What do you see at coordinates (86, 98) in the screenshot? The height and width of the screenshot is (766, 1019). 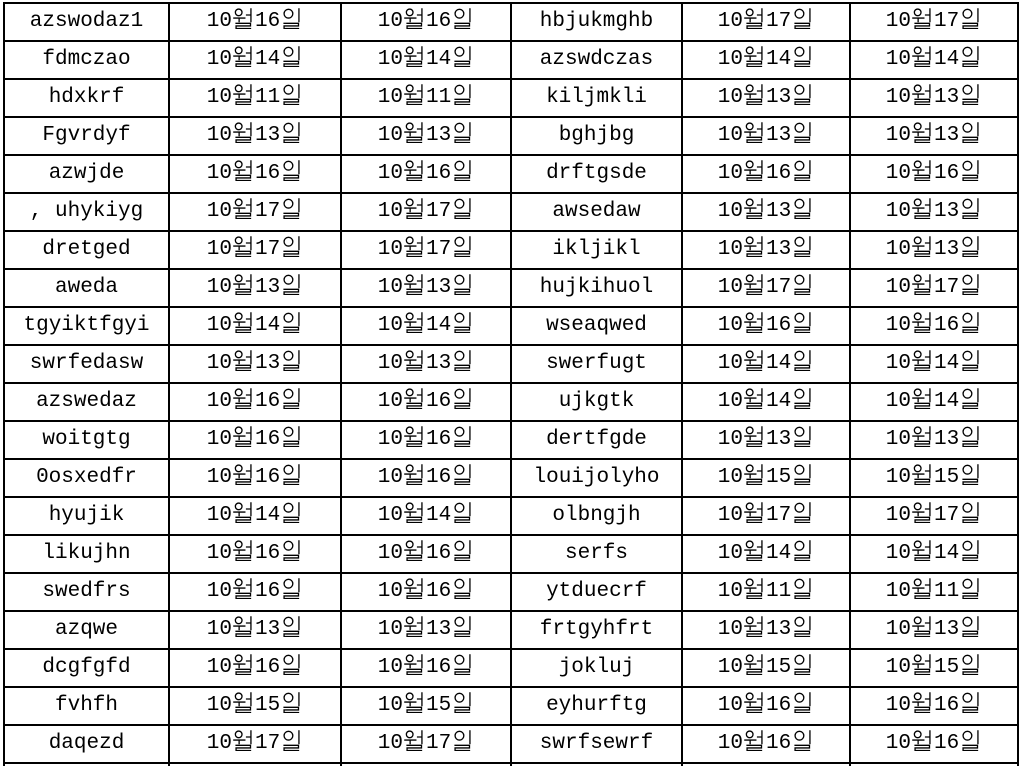 I see `name-cell: hdxkrf` at bounding box center [86, 98].